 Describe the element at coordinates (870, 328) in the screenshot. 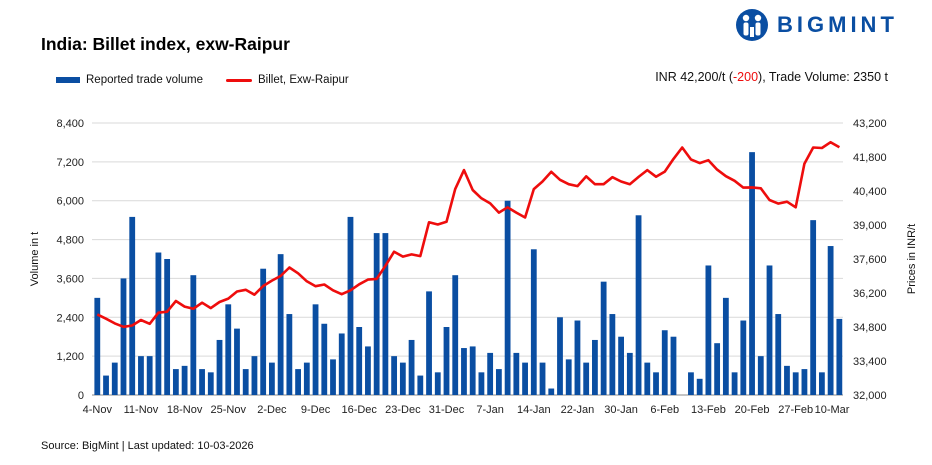

I see `right-tick-label: 34,800` at that location.